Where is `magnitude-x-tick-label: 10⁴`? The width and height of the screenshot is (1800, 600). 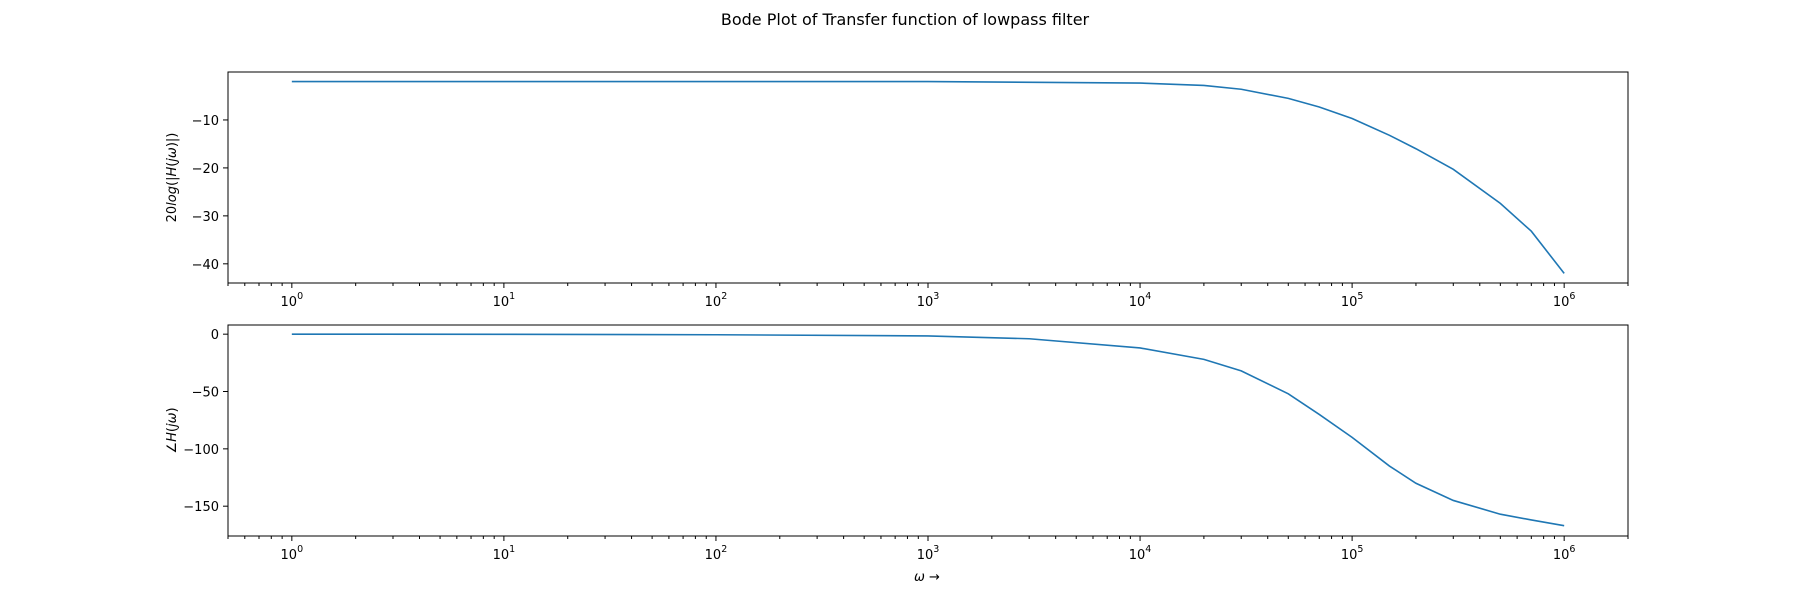 magnitude-x-tick-label: 10⁴ is located at coordinates (1140, 300).